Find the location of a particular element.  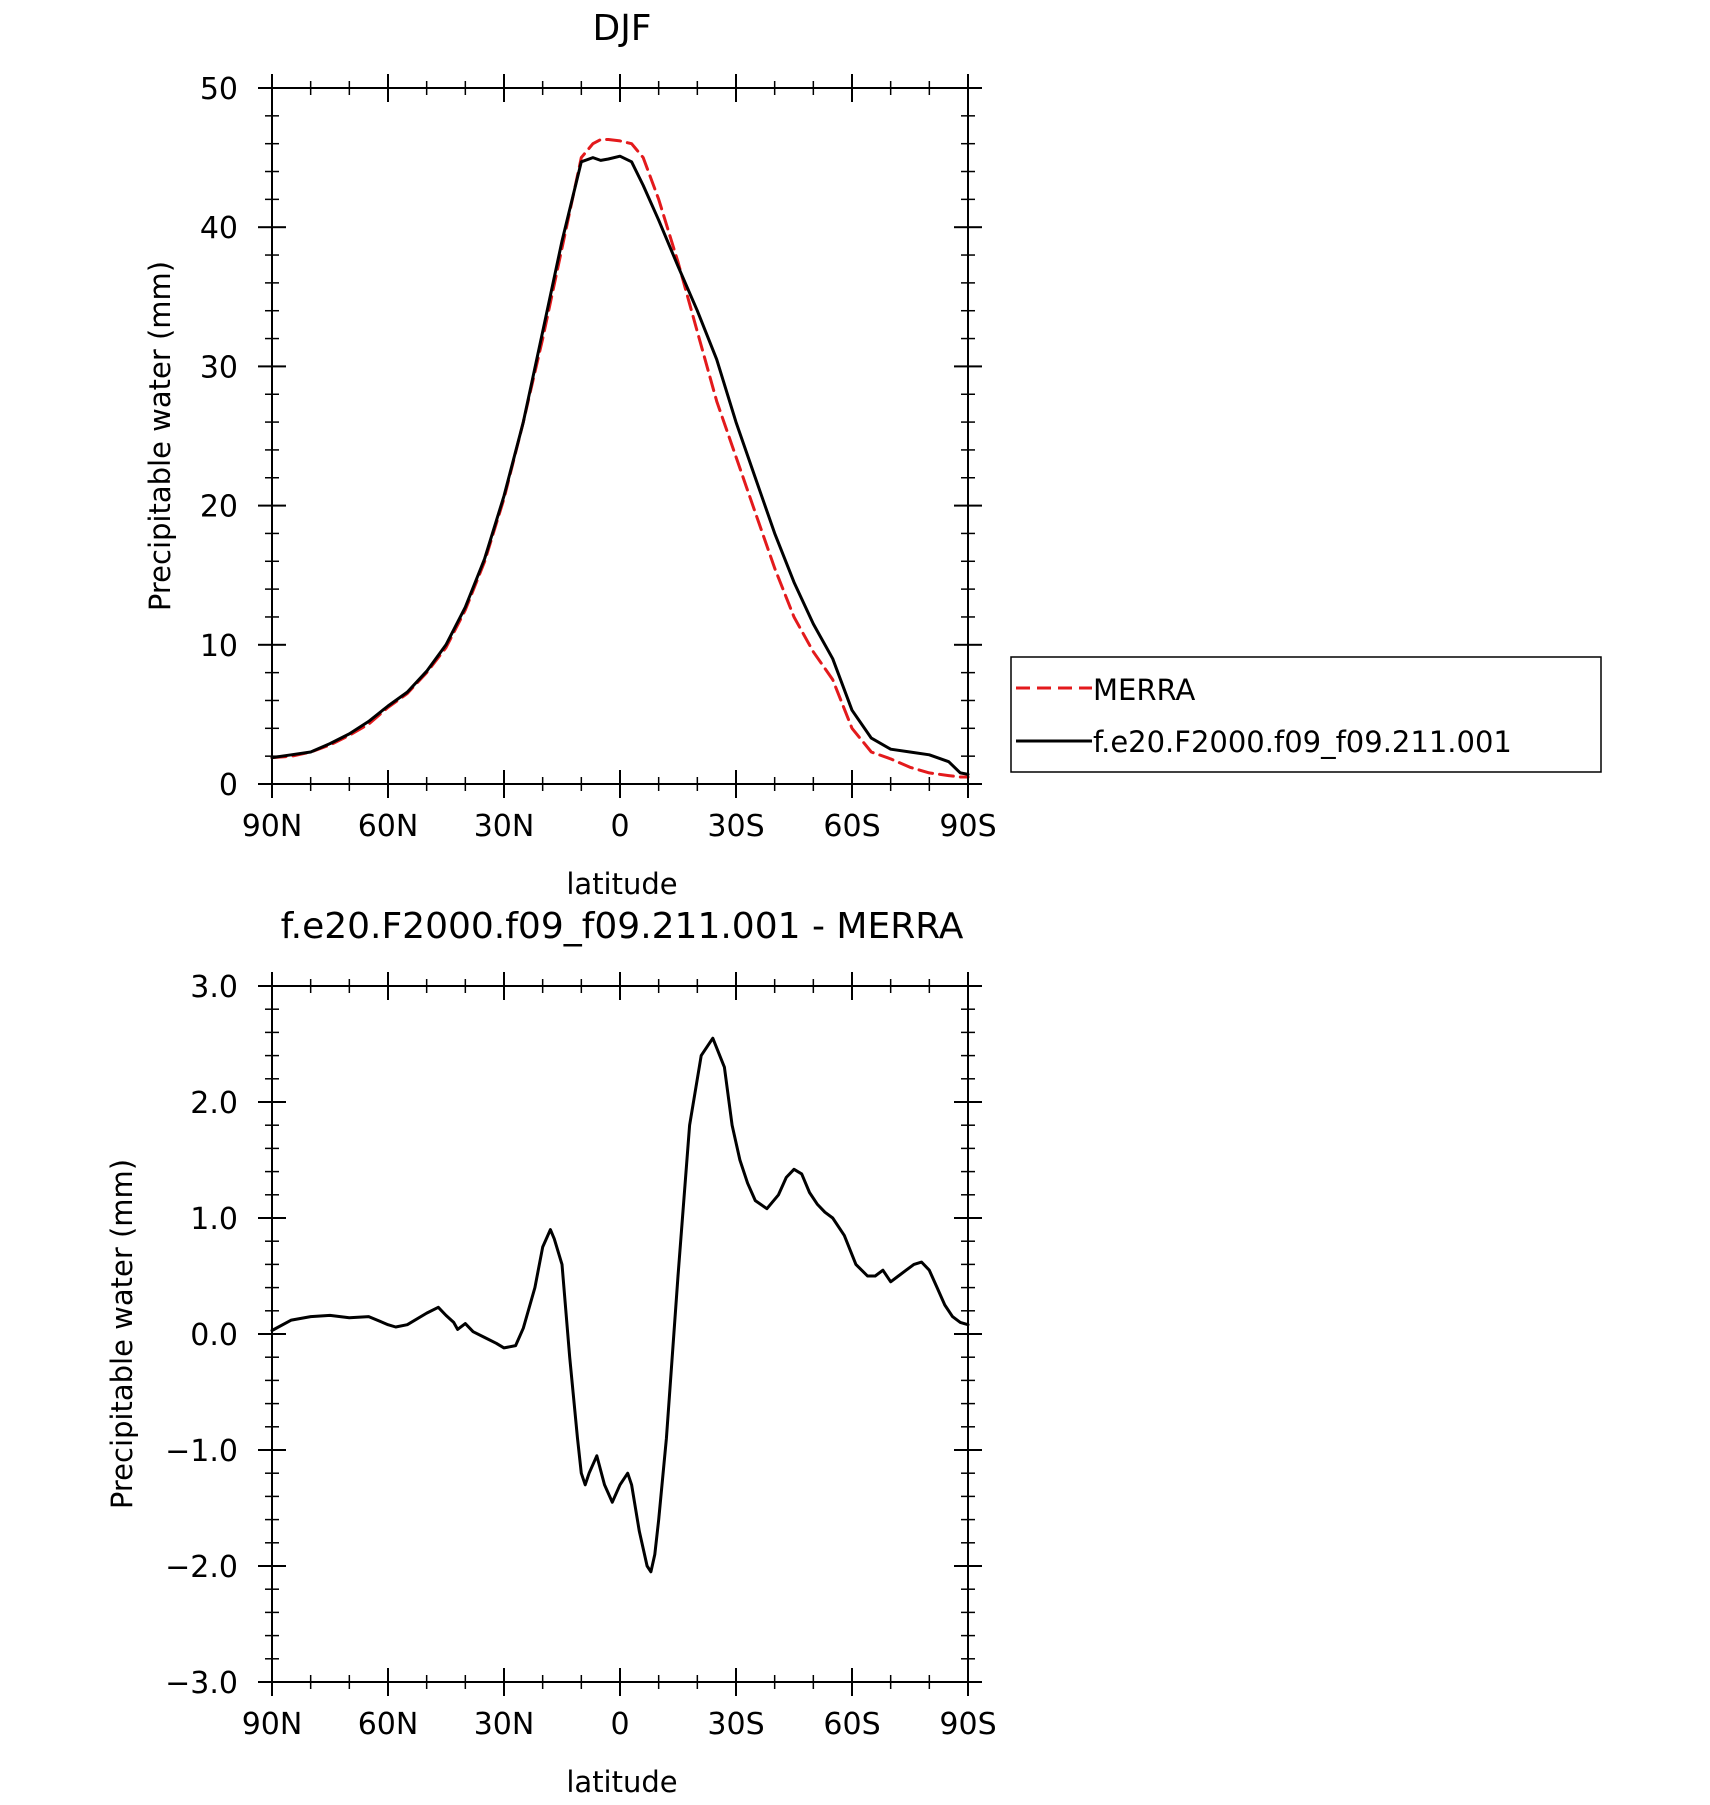

bottom-y-tick-label: −2.0 is located at coordinates (201, 1567).